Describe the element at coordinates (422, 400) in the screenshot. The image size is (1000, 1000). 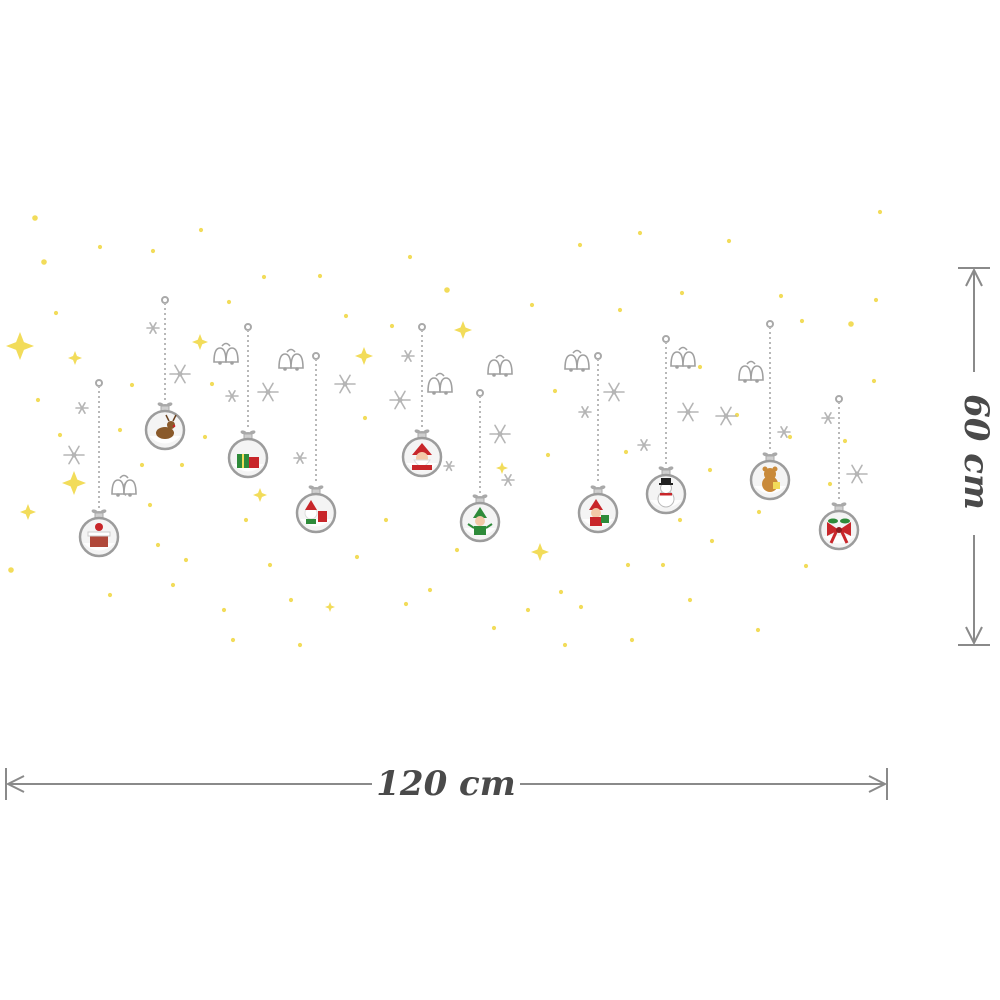
I see `santa-ornament` at that location.